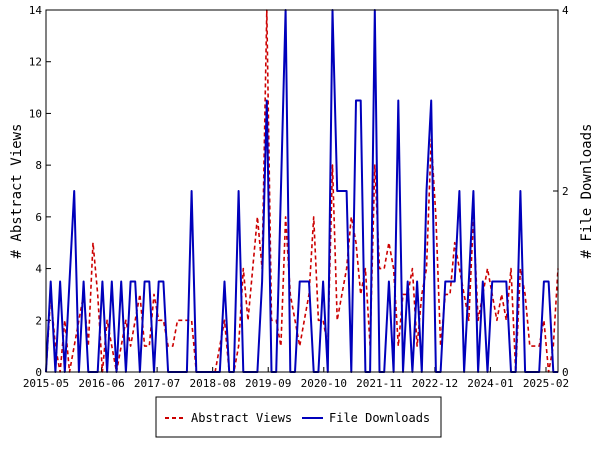  Describe the element at coordinates (379, 418) in the screenshot. I see `legend-label-file-downloads: File Downloads` at that location.